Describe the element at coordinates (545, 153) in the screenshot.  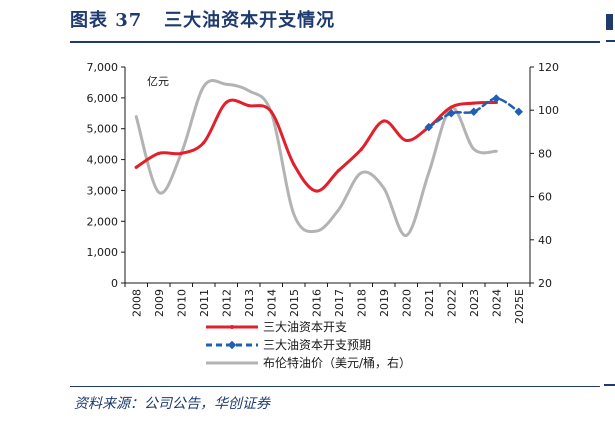
I see `right-tick-label: 80` at that location.